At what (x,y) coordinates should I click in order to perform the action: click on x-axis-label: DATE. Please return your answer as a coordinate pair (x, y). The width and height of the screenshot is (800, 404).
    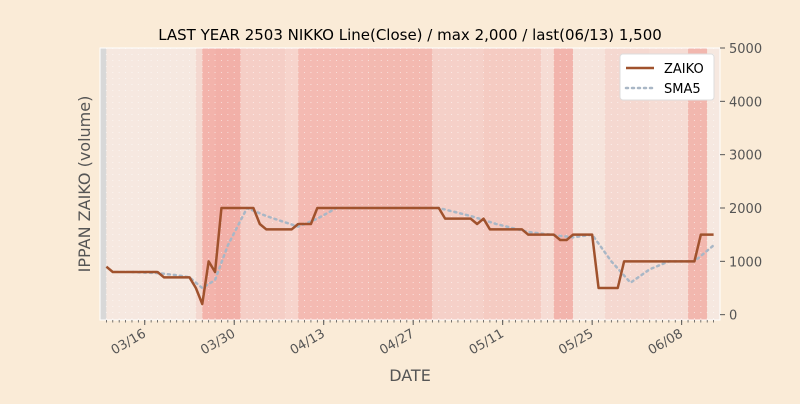
    Looking at the image, I should click on (410, 375).